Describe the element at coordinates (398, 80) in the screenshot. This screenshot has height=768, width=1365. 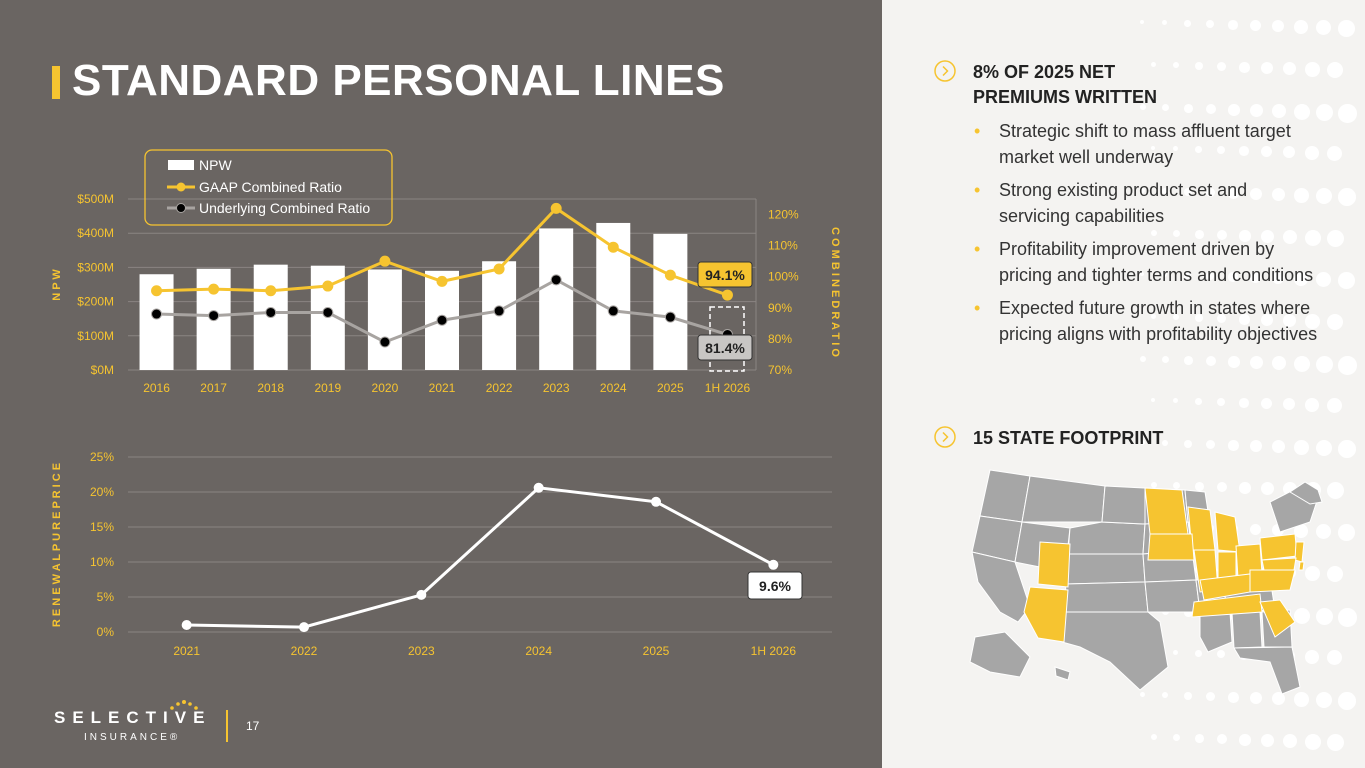
I see `page-title: STANDARD PERSONAL LINES` at that location.